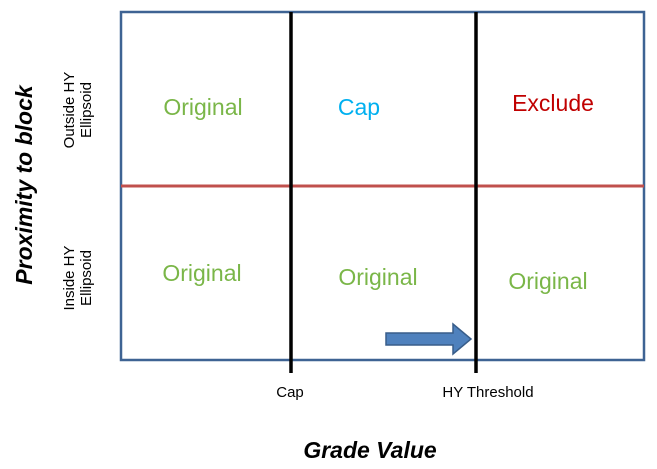 This screenshot has height=469, width=657. I want to click on row-label-inside-line2: Ellipsoid, so click(86, 278).